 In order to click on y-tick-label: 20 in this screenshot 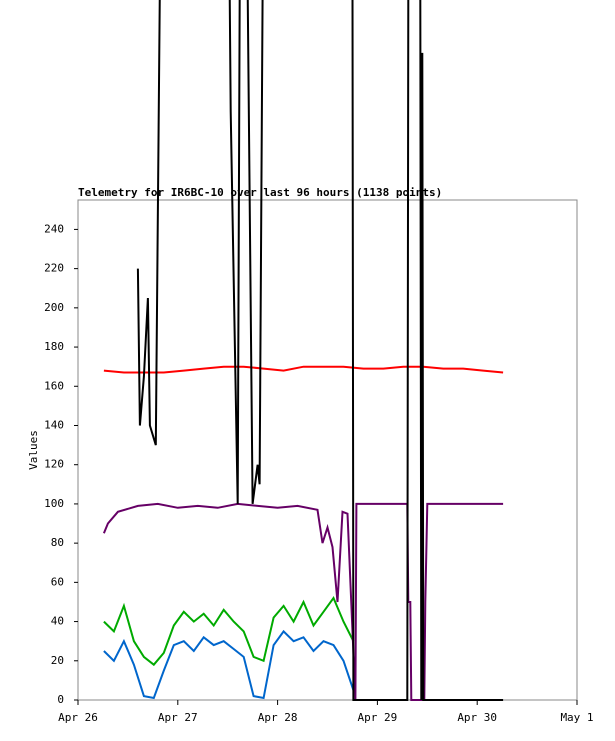, I will do `click(57, 660)`.